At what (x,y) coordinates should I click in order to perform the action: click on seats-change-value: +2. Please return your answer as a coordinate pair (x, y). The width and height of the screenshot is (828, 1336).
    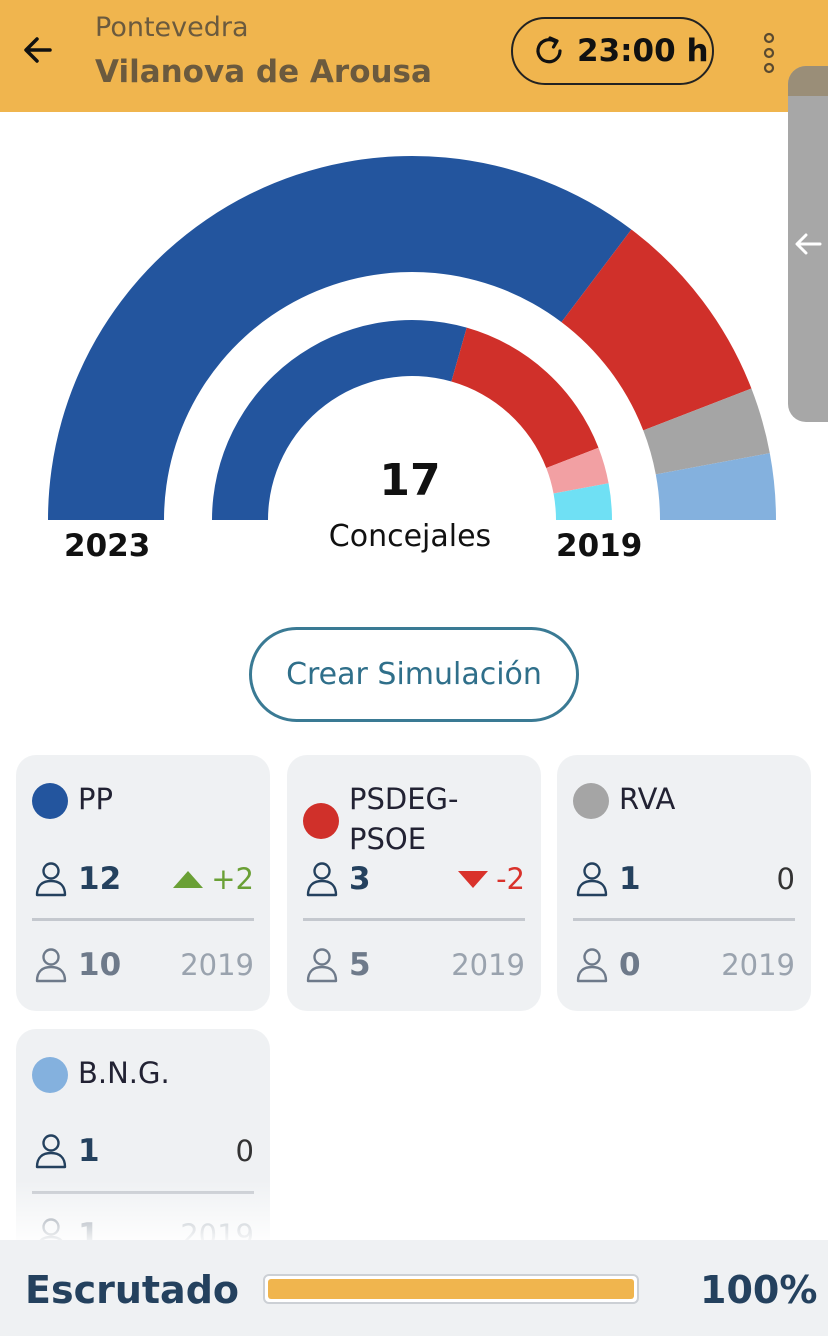
    Looking at the image, I should click on (232, 879).